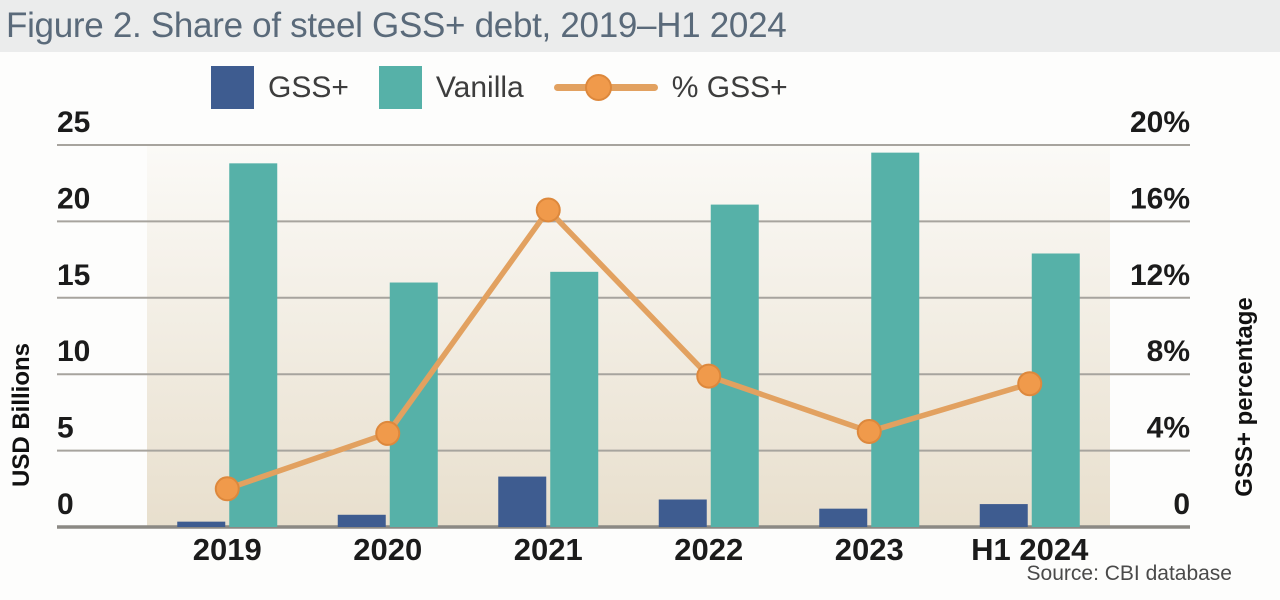 Image resolution: width=1280 pixels, height=600 pixels. What do you see at coordinates (361, 520) in the screenshot?
I see `bar-GSS+-2020` at bounding box center [361, 520].